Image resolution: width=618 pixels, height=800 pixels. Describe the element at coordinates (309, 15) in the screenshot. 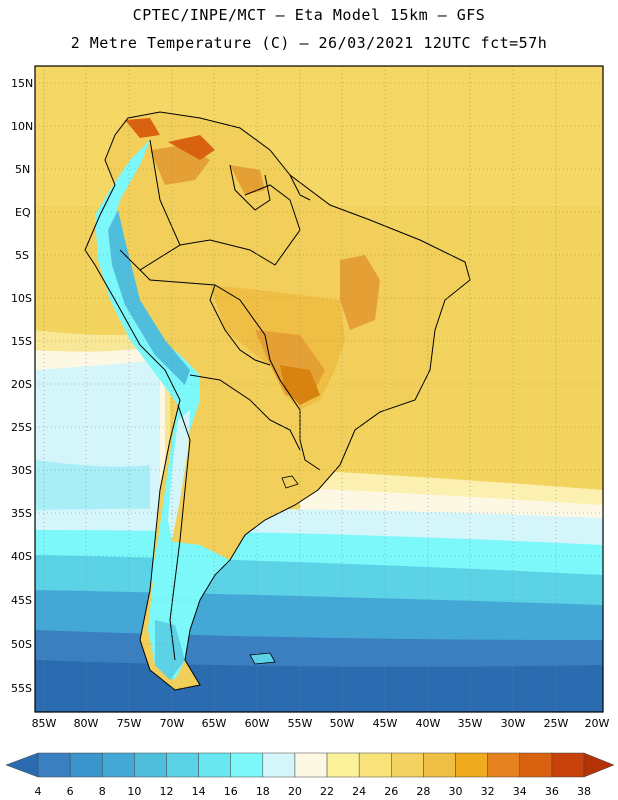

I see `map-title-line1: CPTEC/INPE/MCT – Eta Model 15km – GFS` at that location.